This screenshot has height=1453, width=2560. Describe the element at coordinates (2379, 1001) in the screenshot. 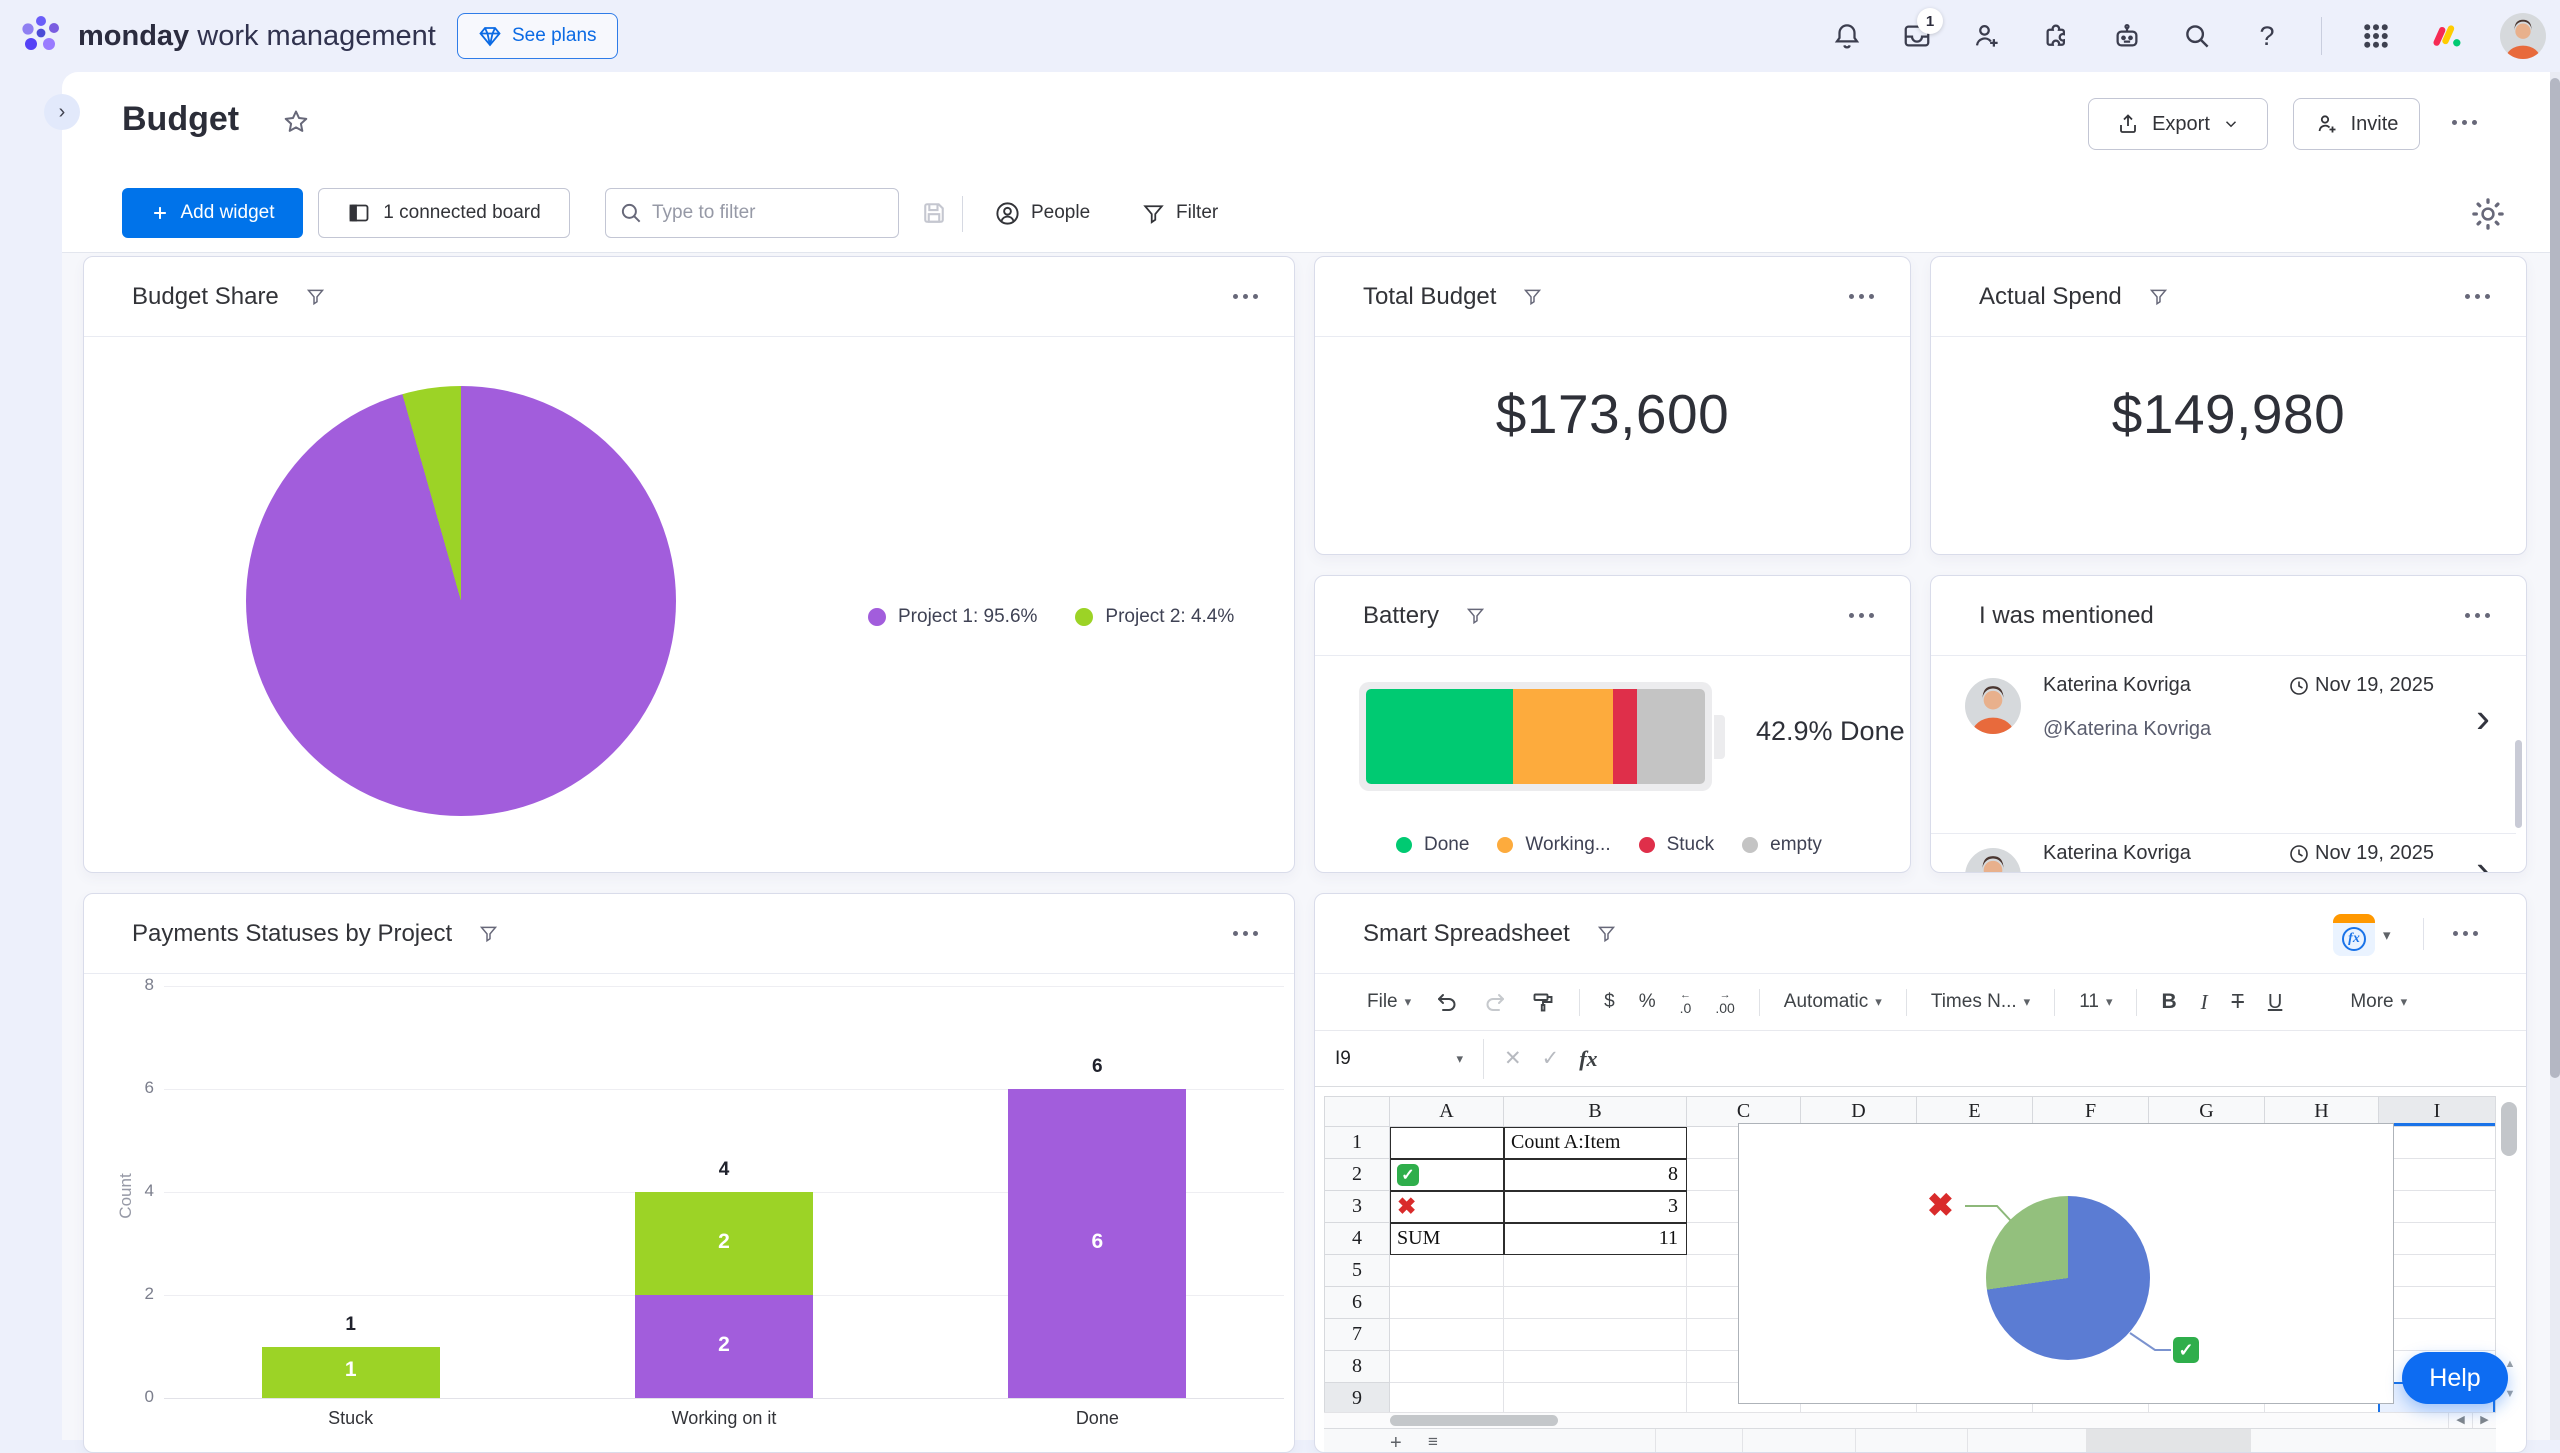

I see `more-menu: More ▾` at that location.